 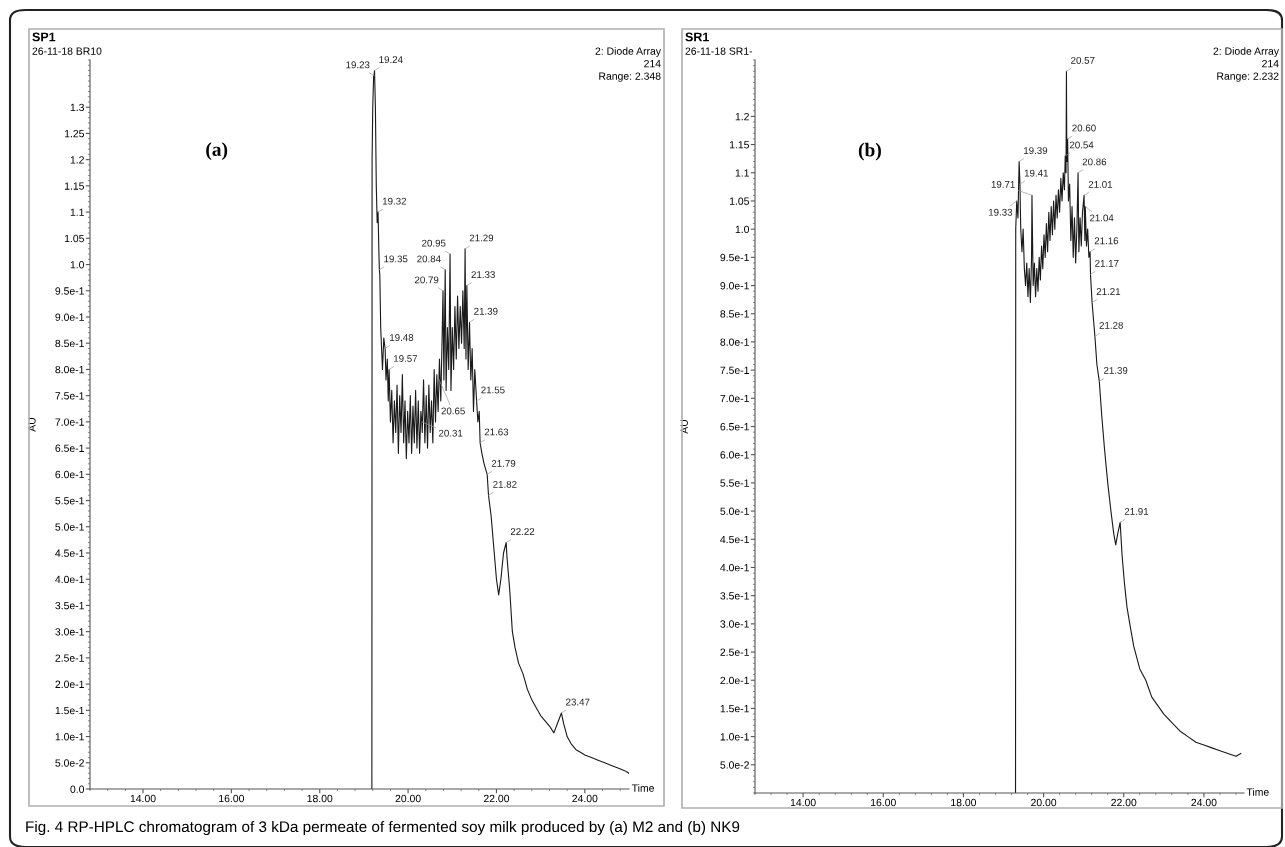 I want to click on text: 26-11-18 SR1-, so click(x=719, y=51).